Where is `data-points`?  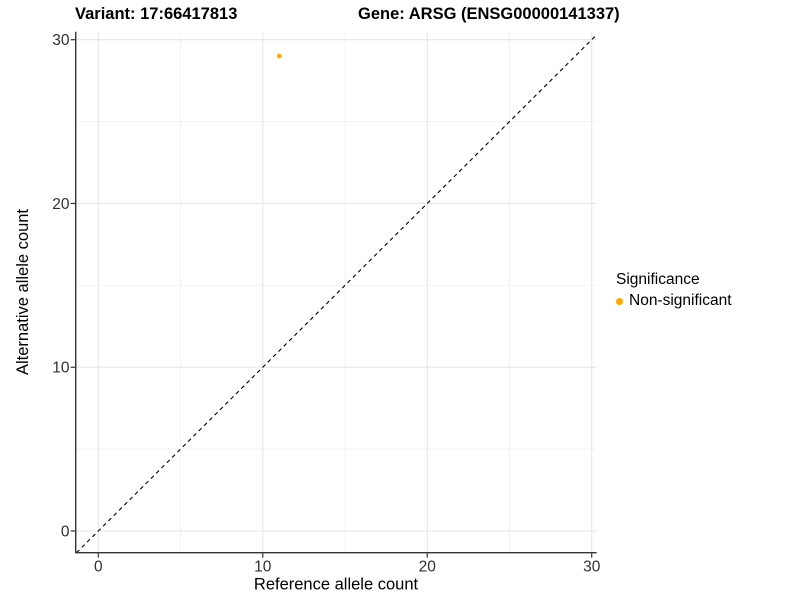 data-points is located at coordinates (279, 56).